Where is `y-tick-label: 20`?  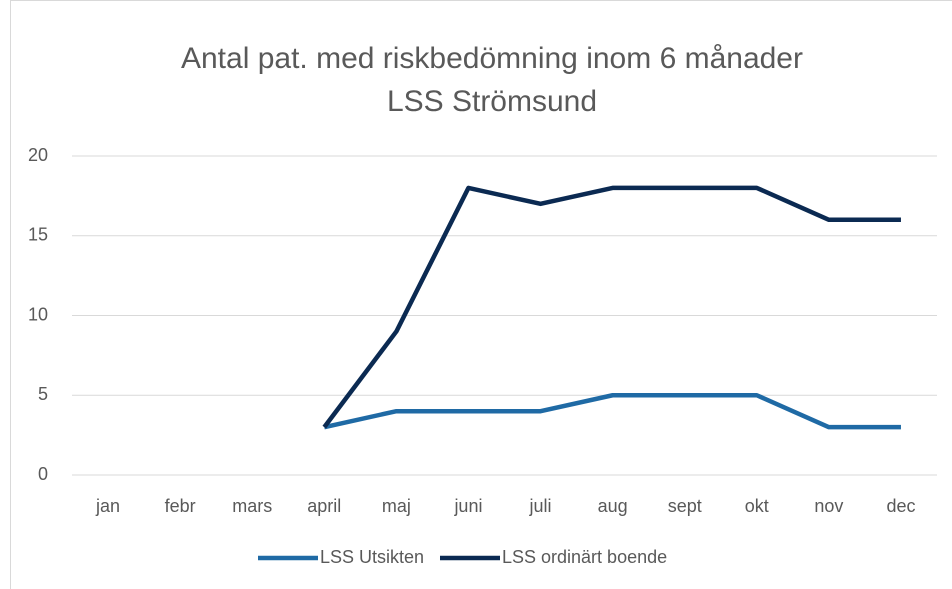
y-tick-label: 20 is located at coordinates (38, 155).